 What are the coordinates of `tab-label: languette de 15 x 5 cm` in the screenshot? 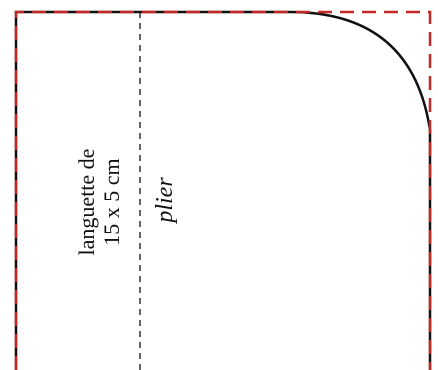 It's located at (104, 202).